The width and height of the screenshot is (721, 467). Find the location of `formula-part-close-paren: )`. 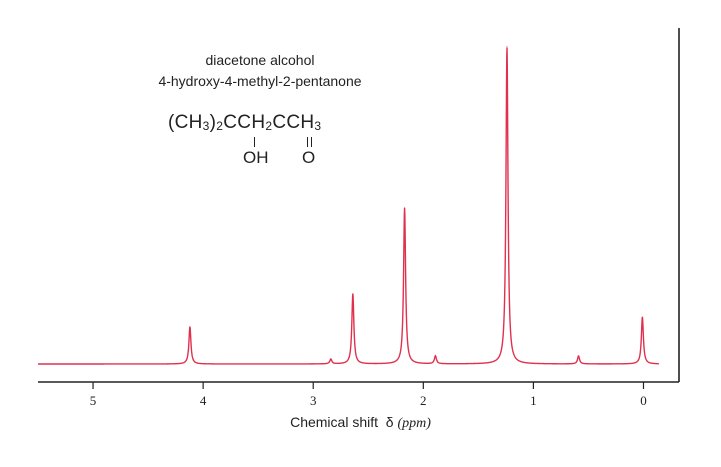

formula-part-close-paren: ) is located at coordinates (213, 122).